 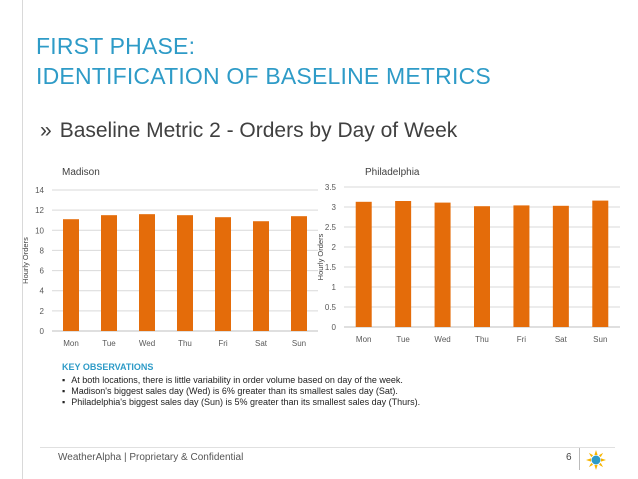 What do you see at coordinates (327, 447) in the screenshot?
I see `footer-rule` at bounding box center [327, 447].